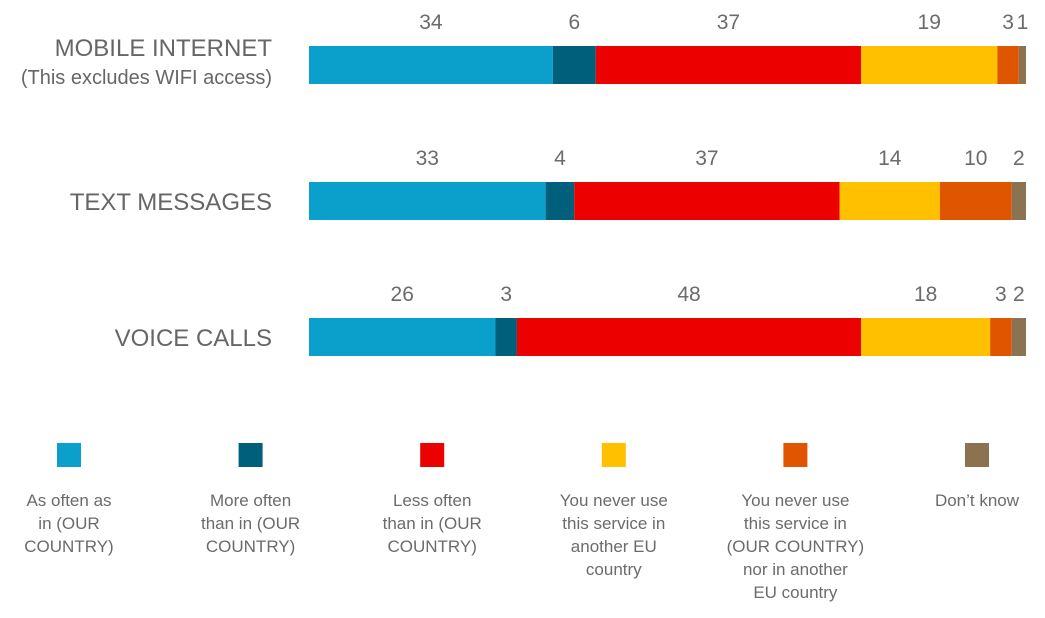 The width and height of the screenshot is (1045, 618). What do you see at coordinates (890, 158) in the screenshot?
I see `value-label: 14` at bounding box center [890, 158].